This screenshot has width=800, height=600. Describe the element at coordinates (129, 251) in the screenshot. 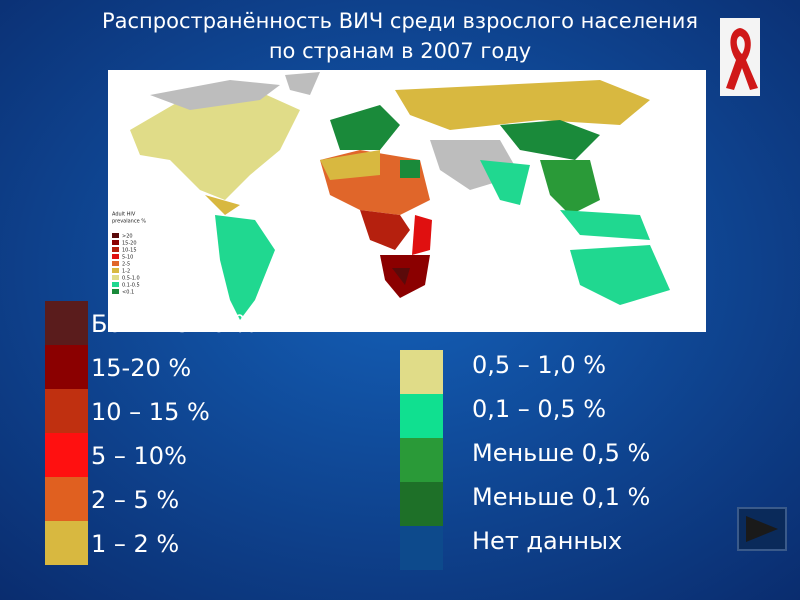

I see `map-legend-label: 10-15` at that location.